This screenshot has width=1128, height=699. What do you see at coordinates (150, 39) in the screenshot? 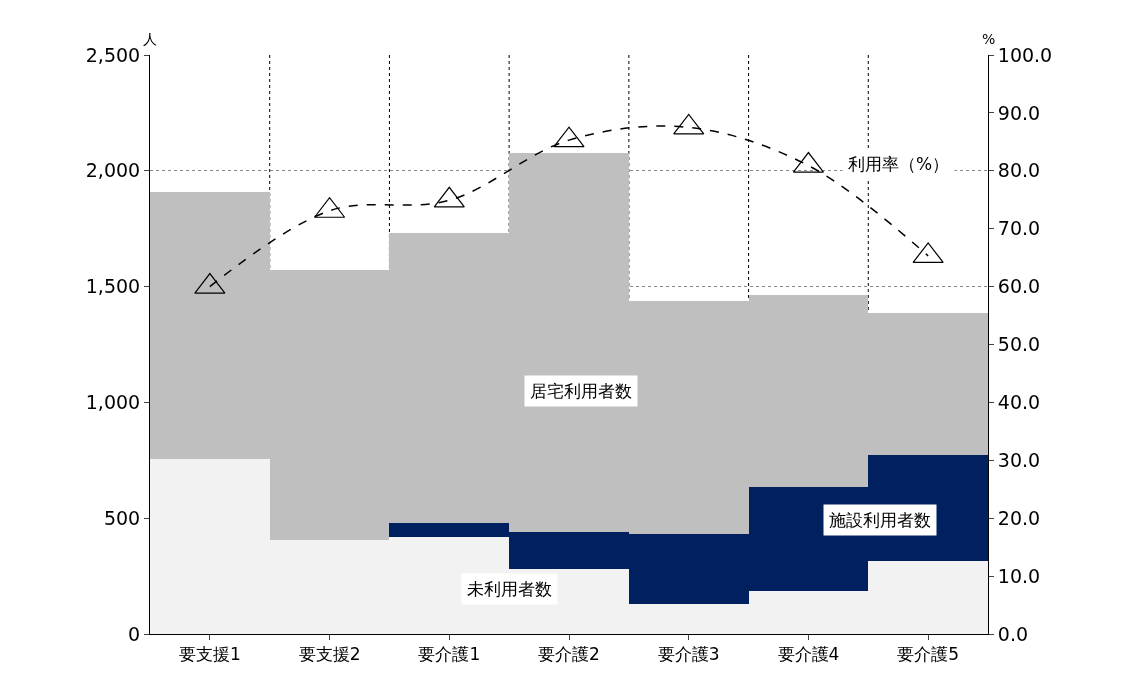
I see `y-axis-title: 人` at bounding box center [150, 39].